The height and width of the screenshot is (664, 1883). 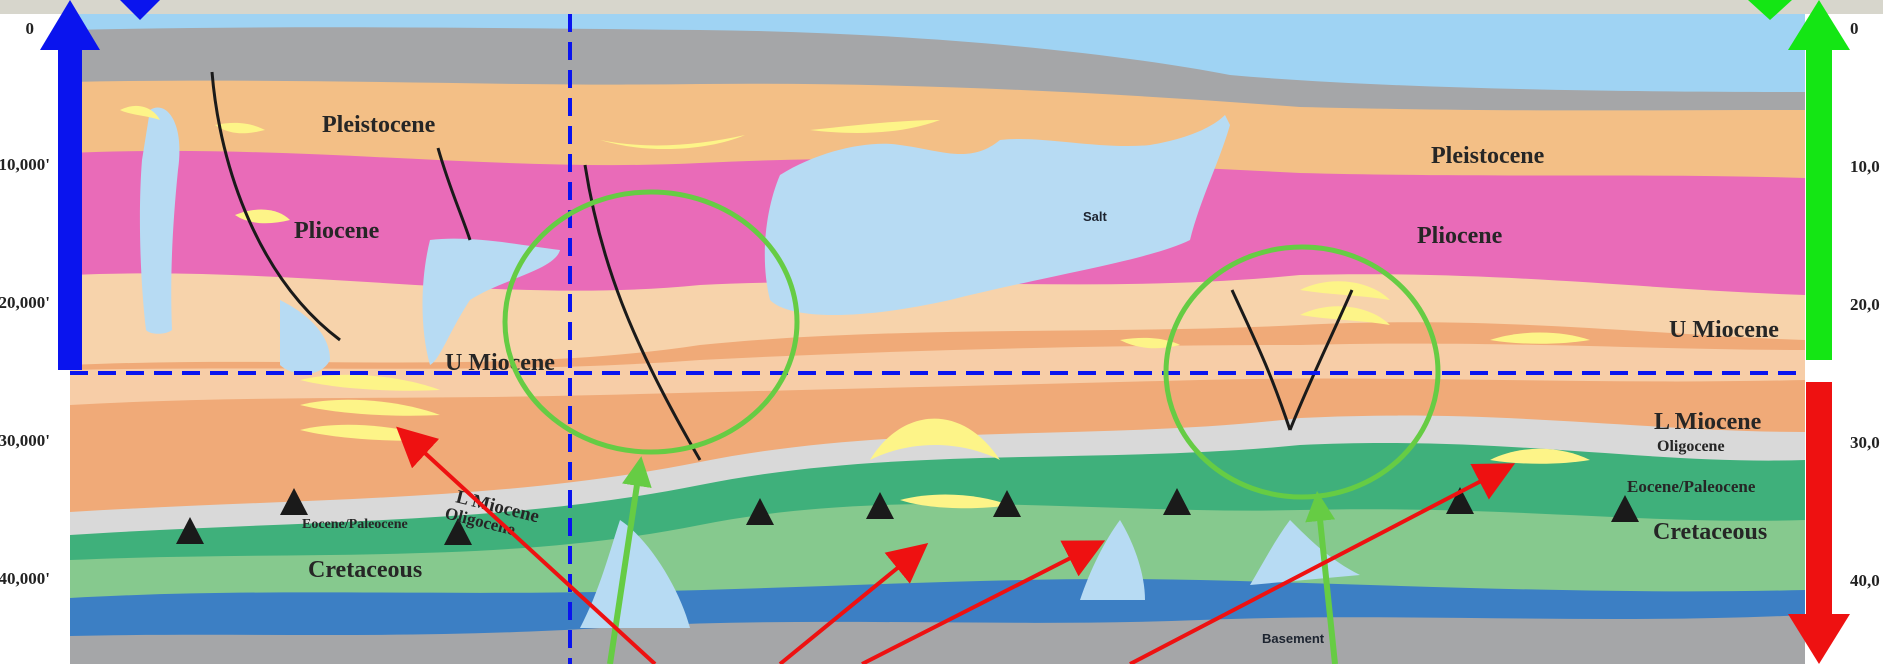 I want to click on salt-pillow-mid, so click(x=1112, y=560).